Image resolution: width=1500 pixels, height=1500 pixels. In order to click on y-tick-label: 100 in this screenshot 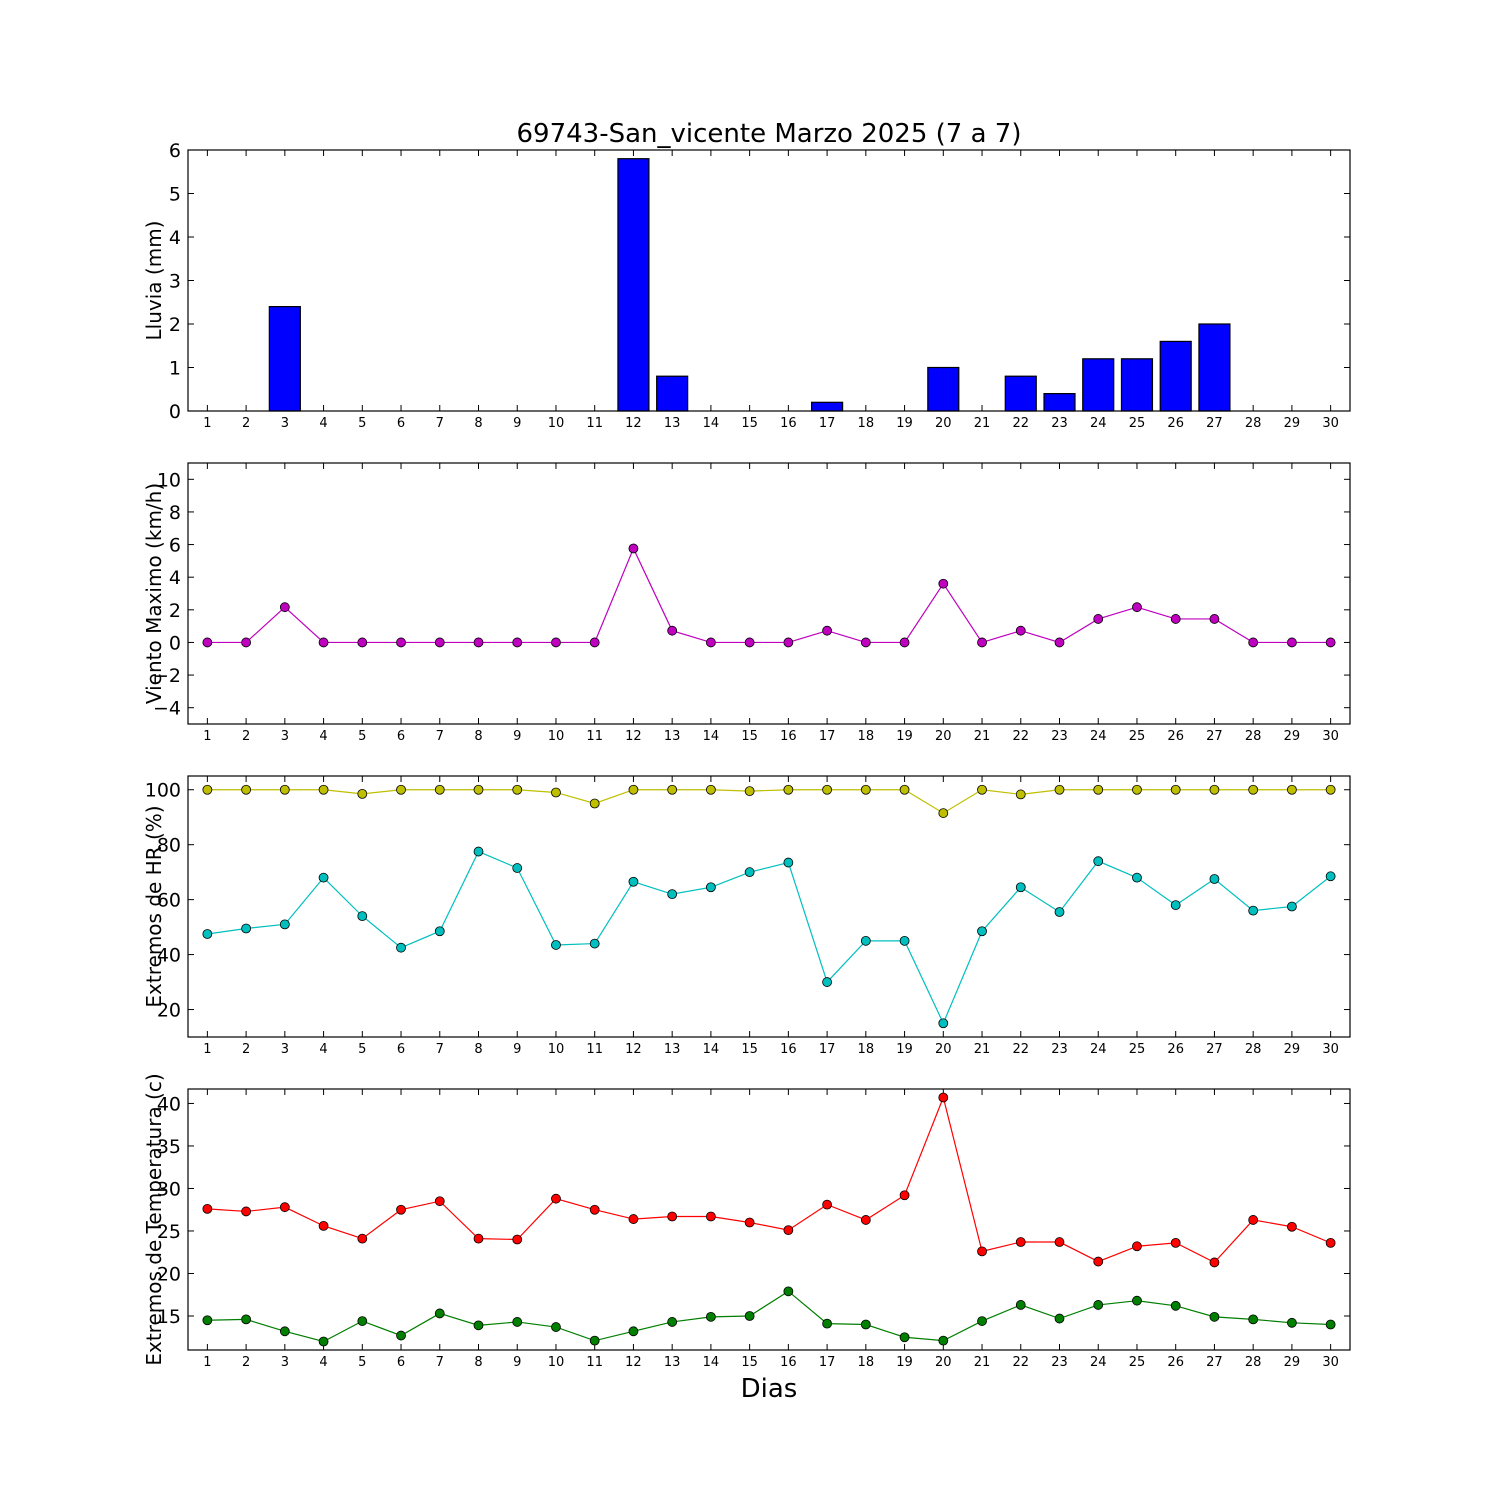, I will do `click(163, 791)`.